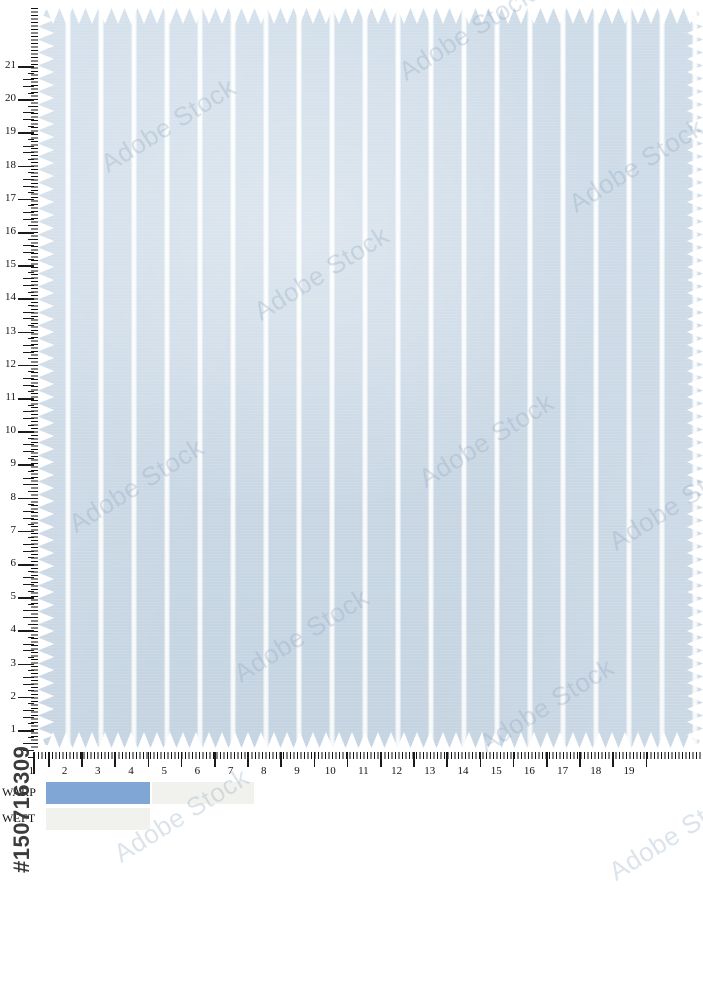 The width and height of the screenshot is (703, 1000). Describe the element at coordinates (34, 763) in the screenshot. I see `ruler-horizontal-origin-tick` at that location.